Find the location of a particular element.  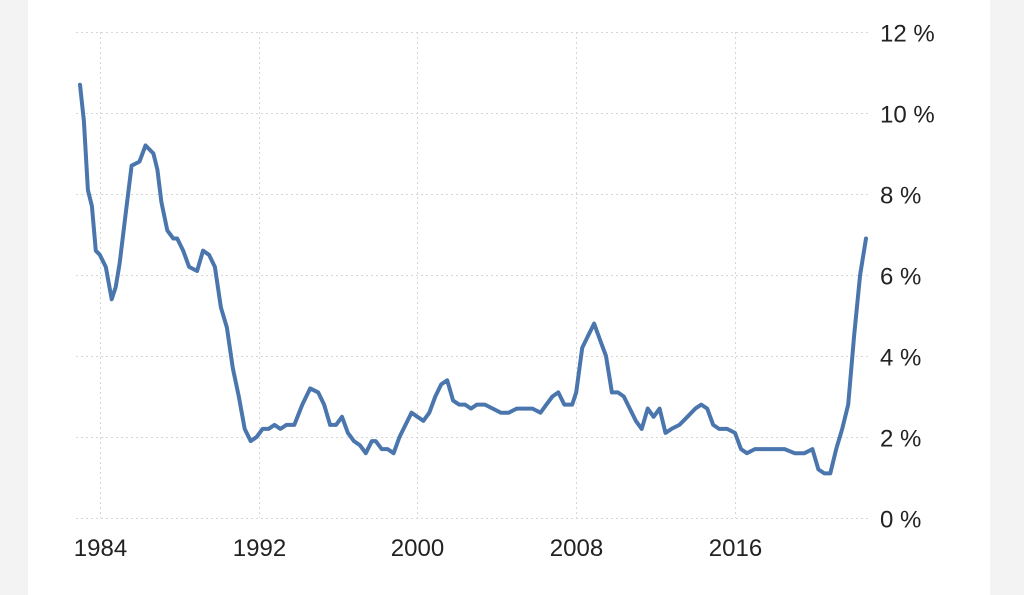

x-tick-label: 2016 is located at coordinates (735, 548).